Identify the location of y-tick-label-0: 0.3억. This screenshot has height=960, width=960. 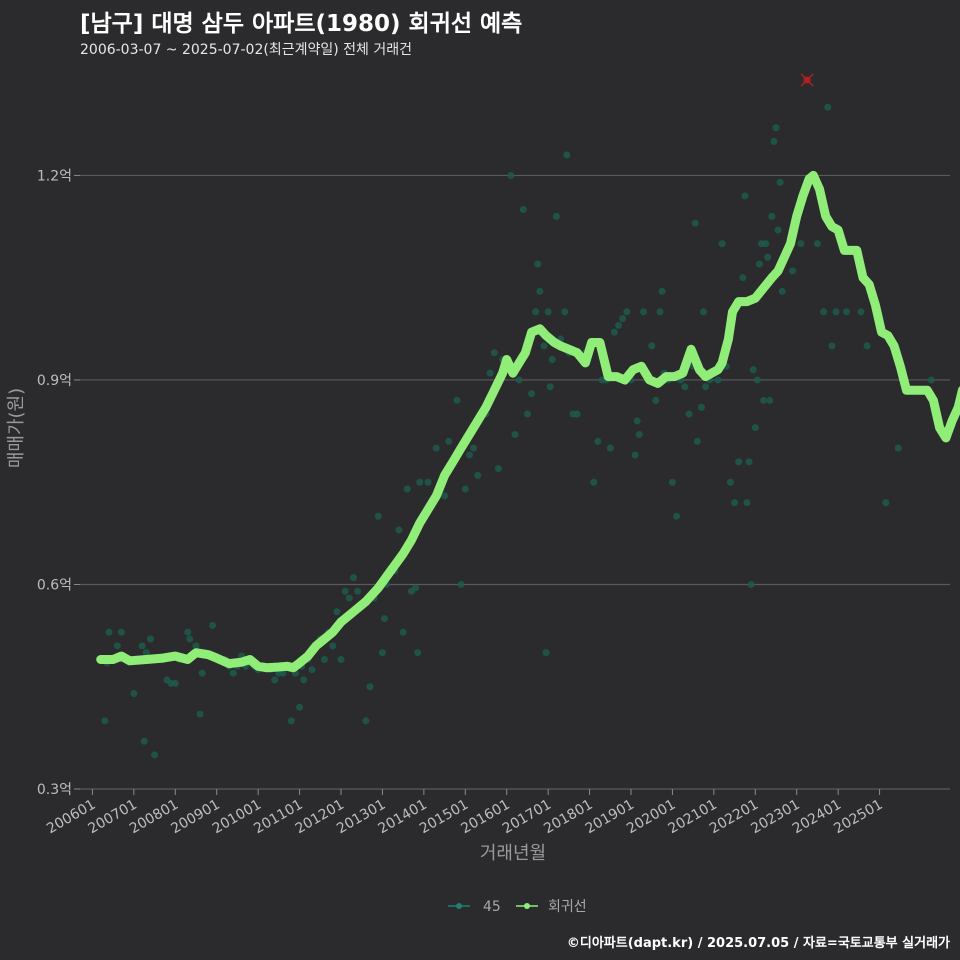
(54, 790).